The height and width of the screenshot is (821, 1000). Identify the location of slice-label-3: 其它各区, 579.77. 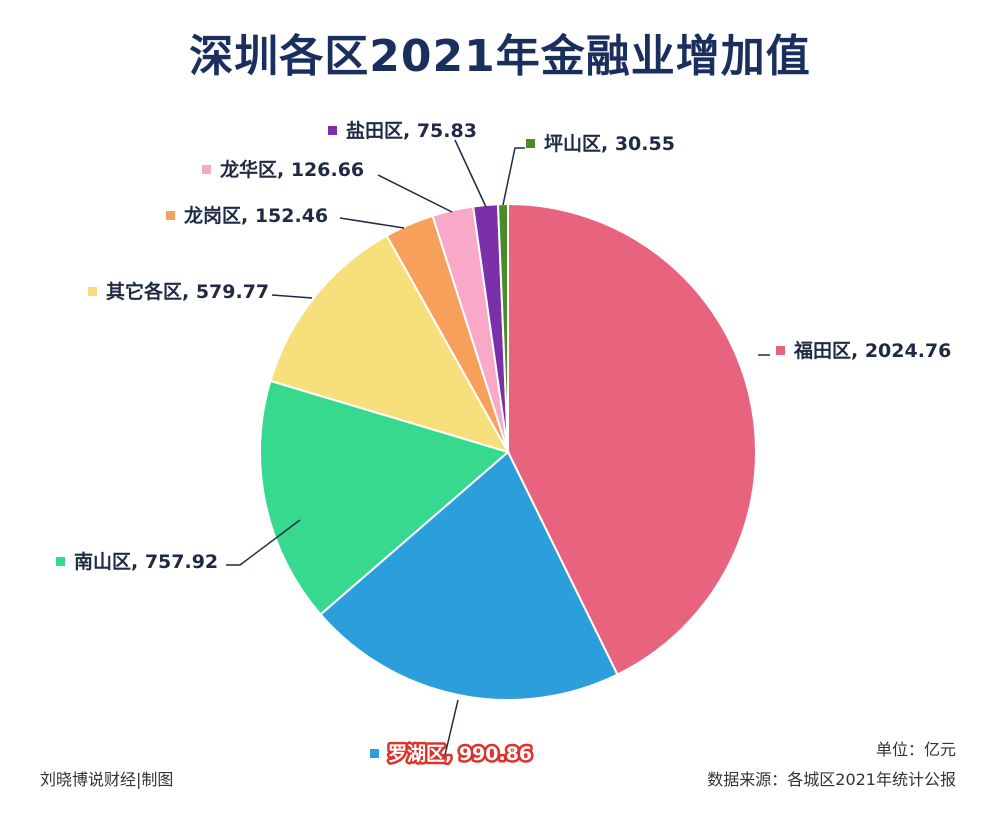
(187, 291).